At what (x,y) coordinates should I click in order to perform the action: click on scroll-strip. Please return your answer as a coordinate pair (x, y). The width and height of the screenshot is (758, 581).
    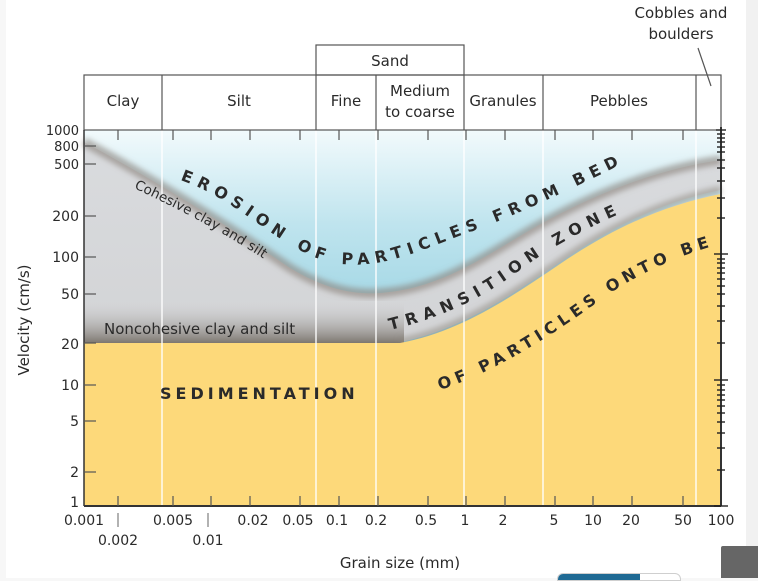
    Looking at the image, I should click on (752, 289).